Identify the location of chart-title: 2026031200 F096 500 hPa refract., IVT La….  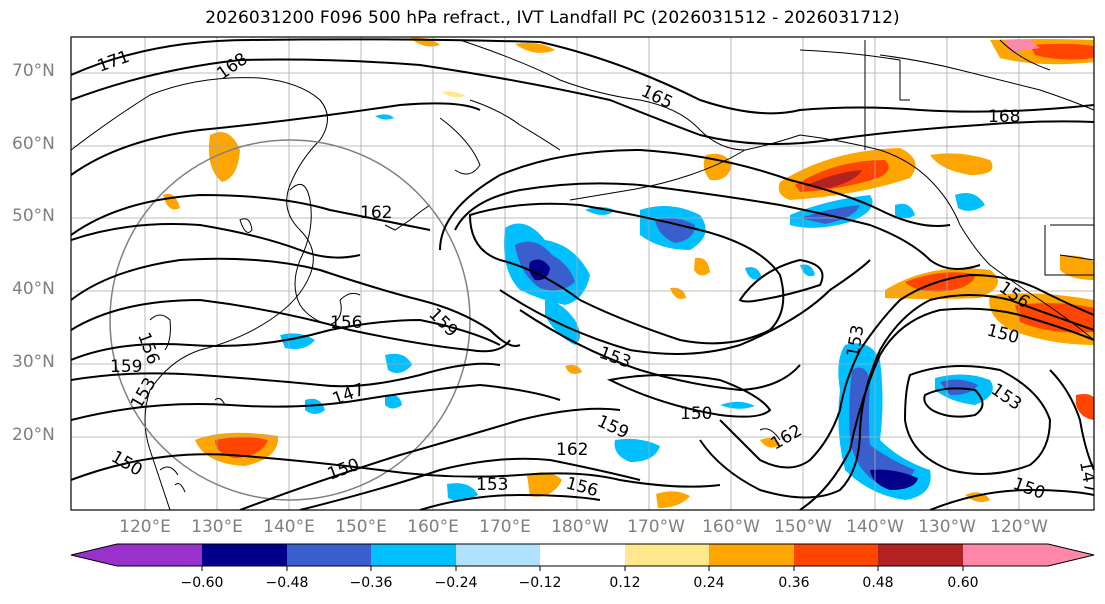
(552, 18).